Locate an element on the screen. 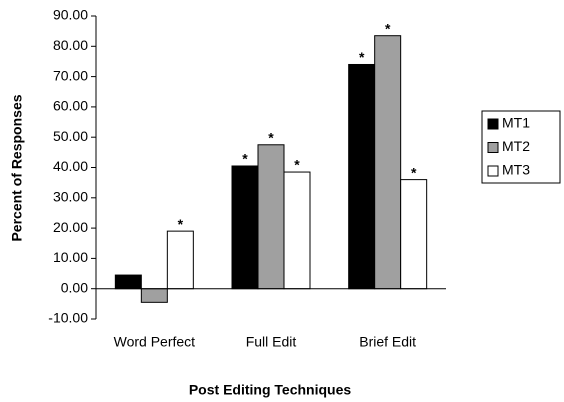 Image resolution: width=564 pixels, height=402 pixels. y-tick-label: 10.00 is located at coordinates (70, 257).